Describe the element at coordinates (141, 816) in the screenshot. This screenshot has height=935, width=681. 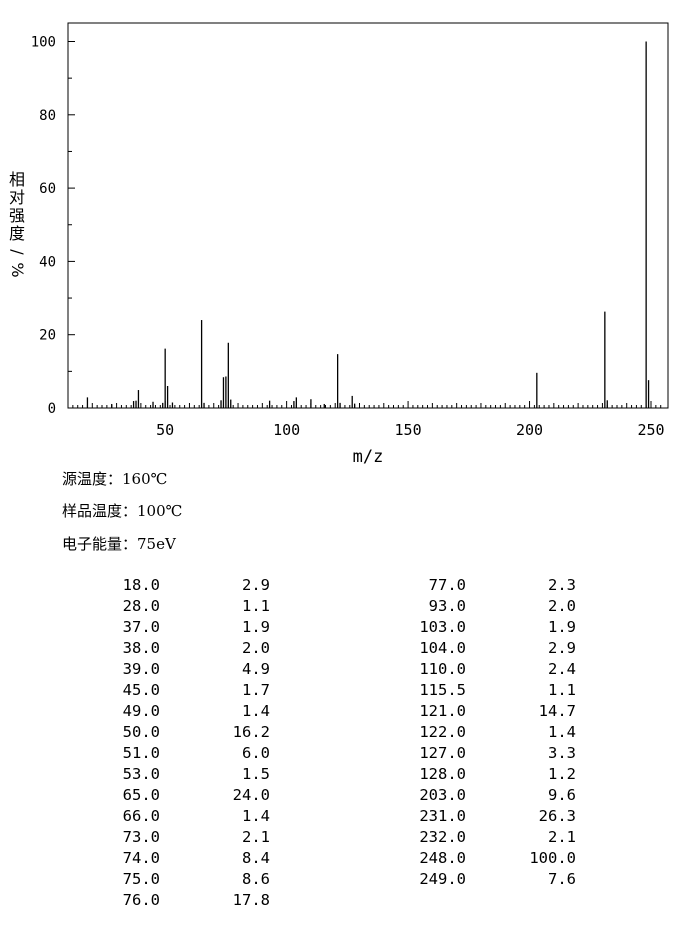
I see `peak-mz: 66.0` at that location.